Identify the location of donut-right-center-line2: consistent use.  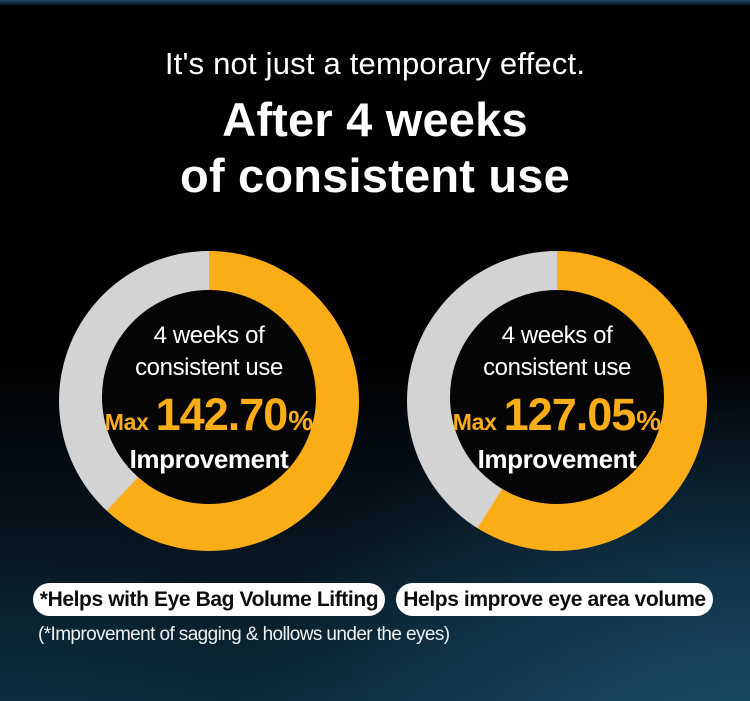
(557, 367).